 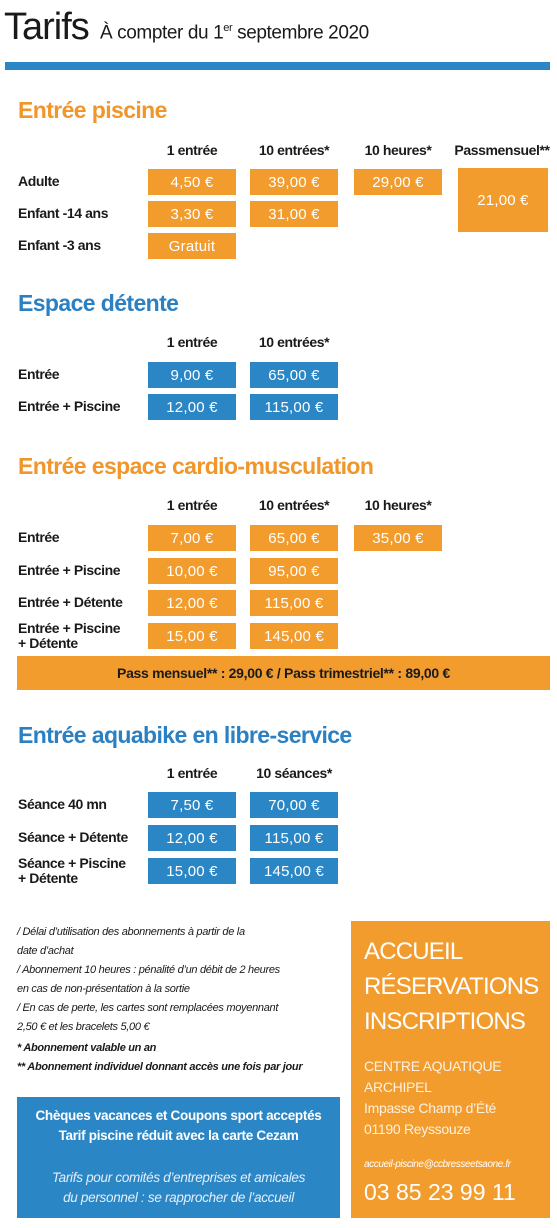 What do you see at coordinates (73, 837) in the screenshot?
I see `row-label: Séance + Détente` at bounding box center [73, 837].